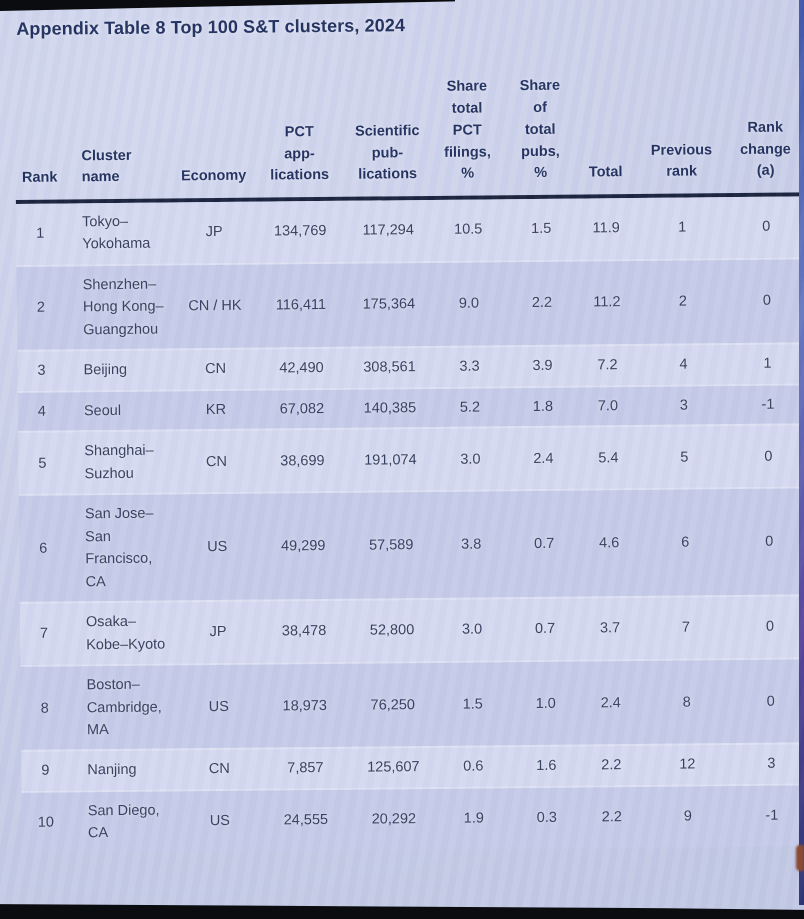 This screenshot has height=919, width=804. What do you see at coordinates (125, 633) in the screenshot?
I see `cell-cluster: Osaka– Kobe–Kyoto` at bounding box center [125, 633].